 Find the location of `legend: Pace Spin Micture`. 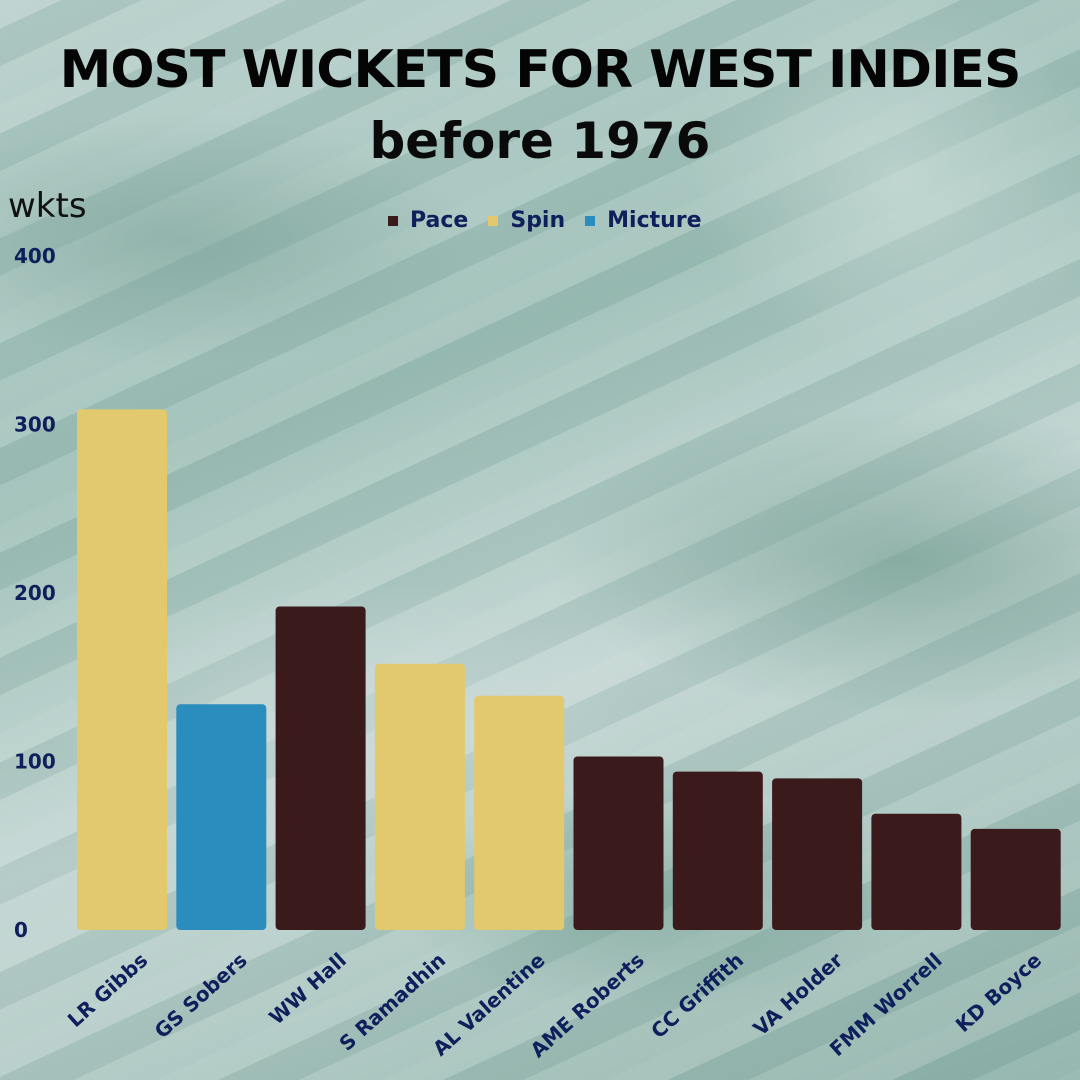

legend: Pace Spin Micture is located at coordinates (545, 220).